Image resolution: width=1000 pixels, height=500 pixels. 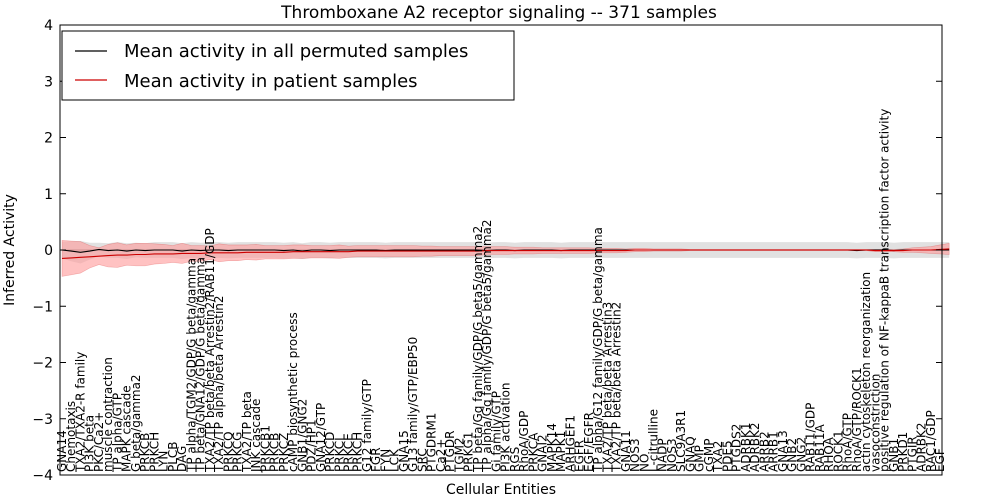 I want to click on x-tick-label: G beta/gamma2, so click(x=136, y=423).